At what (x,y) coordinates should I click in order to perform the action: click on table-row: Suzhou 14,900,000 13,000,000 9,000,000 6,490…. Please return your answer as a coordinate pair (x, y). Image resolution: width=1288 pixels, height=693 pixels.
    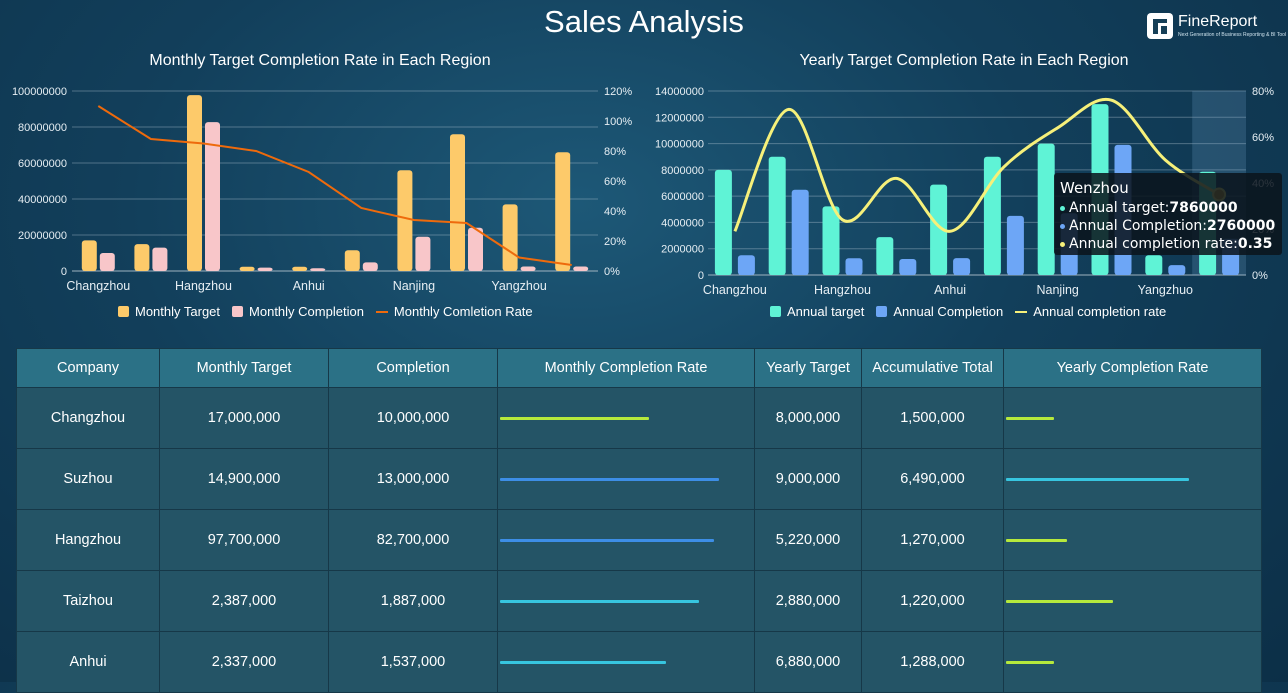
    Looking at the image, I should click on (639, 479).